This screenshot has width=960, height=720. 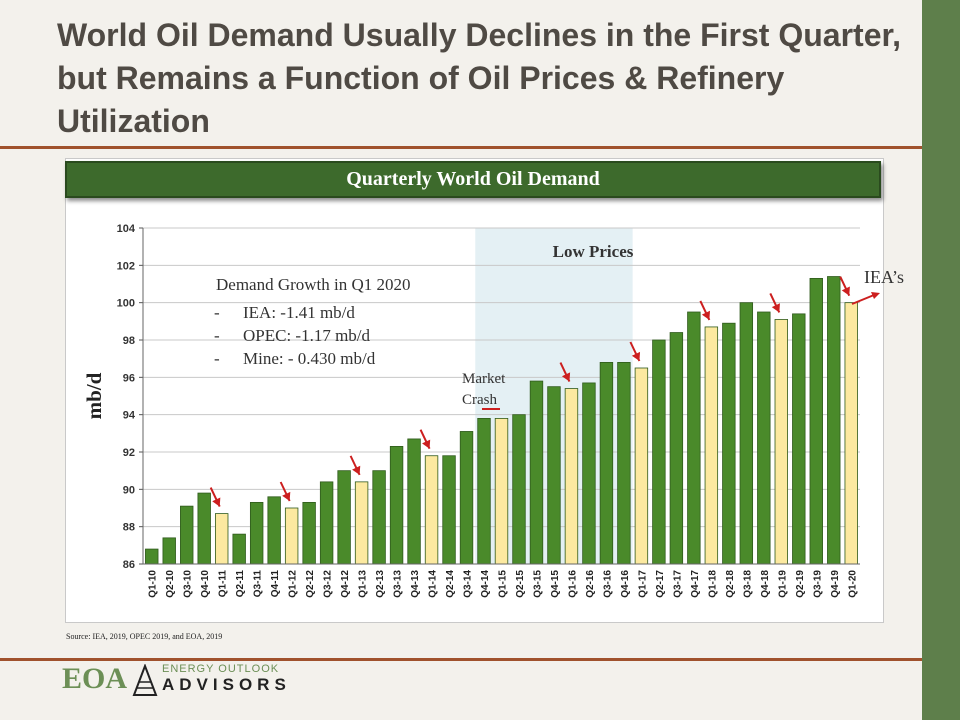 I want to click on growth-line-iea: IEA: -1.41 mb/d, so click(x=299, y=312).